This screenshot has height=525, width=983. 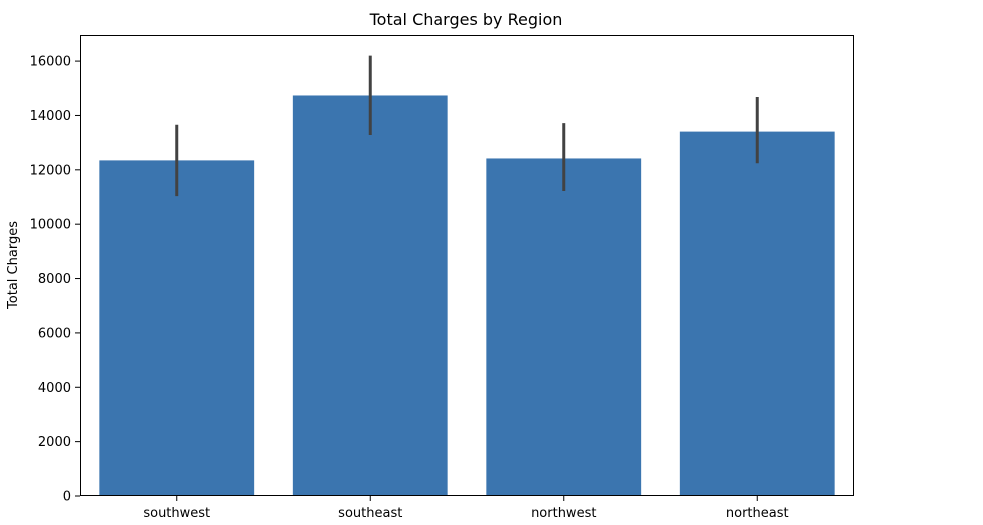 What do you see at coordinates (50, 116) in the screenshot?
I see `y-tick-label-14000: 14000` at bounding box center [50, 116].